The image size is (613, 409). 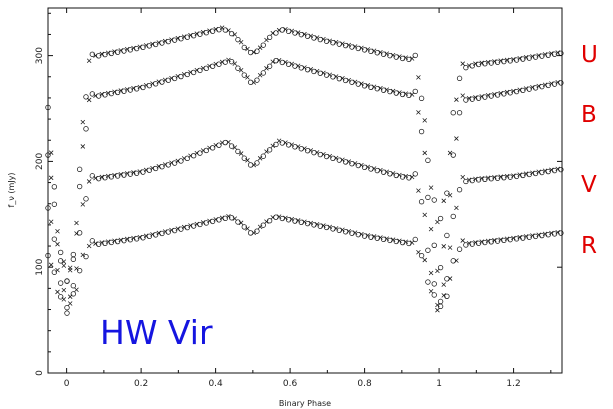 I want to click on x-tick-label: 1.2, so click(x=513, y=384).